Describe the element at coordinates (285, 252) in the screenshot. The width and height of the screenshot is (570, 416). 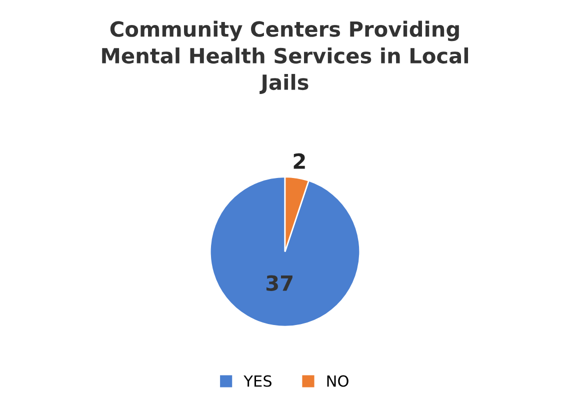
I see `pie-slice` at that location.